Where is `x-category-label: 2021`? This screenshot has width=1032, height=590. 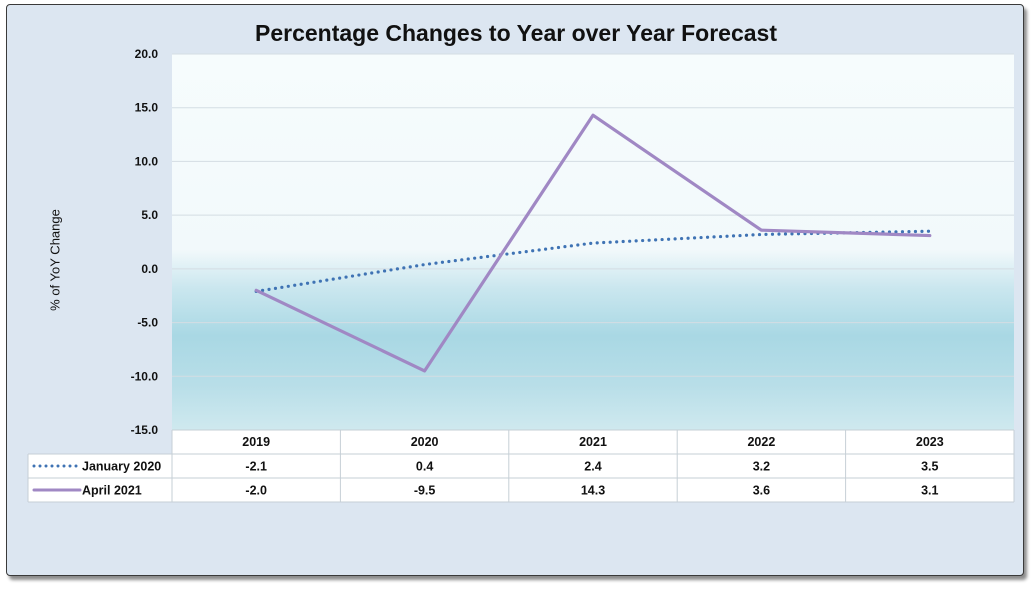 x-category-label: 2021 is located at coordinates (593, 442).